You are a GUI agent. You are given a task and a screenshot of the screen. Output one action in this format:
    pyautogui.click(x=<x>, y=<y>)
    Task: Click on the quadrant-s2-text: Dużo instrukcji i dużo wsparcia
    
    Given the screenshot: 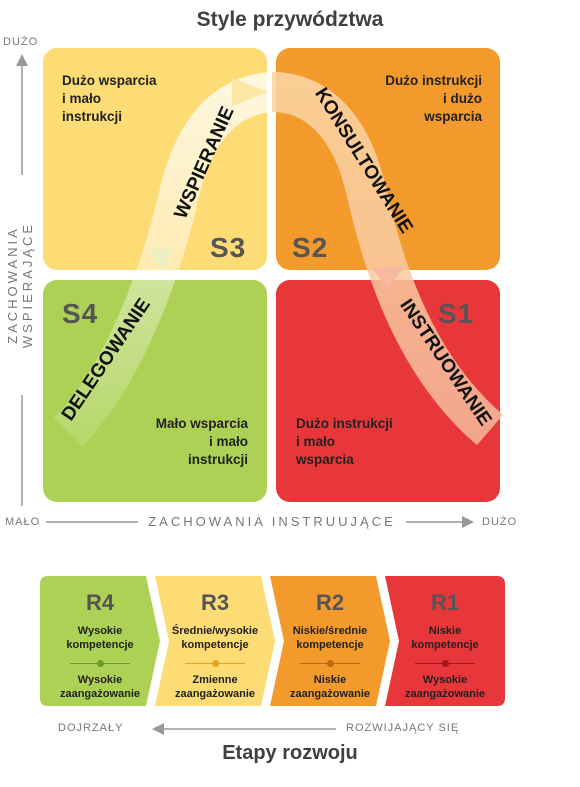 What is the action you would take?
    pyautogui.click(x=433, y=98)
    